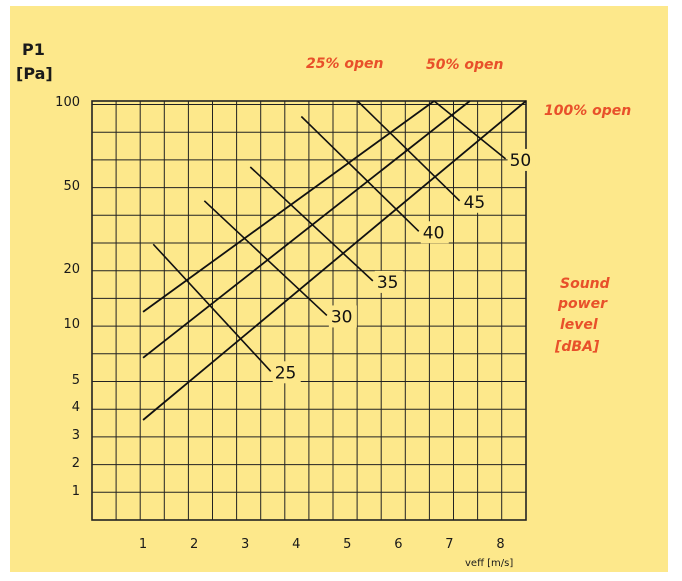 The width and height of the screenshot is (682, 581). What do you see at coordinates (245, 544) in the screenshot?
I see `x-tick-label: 3` at bounding box center [245, 544].